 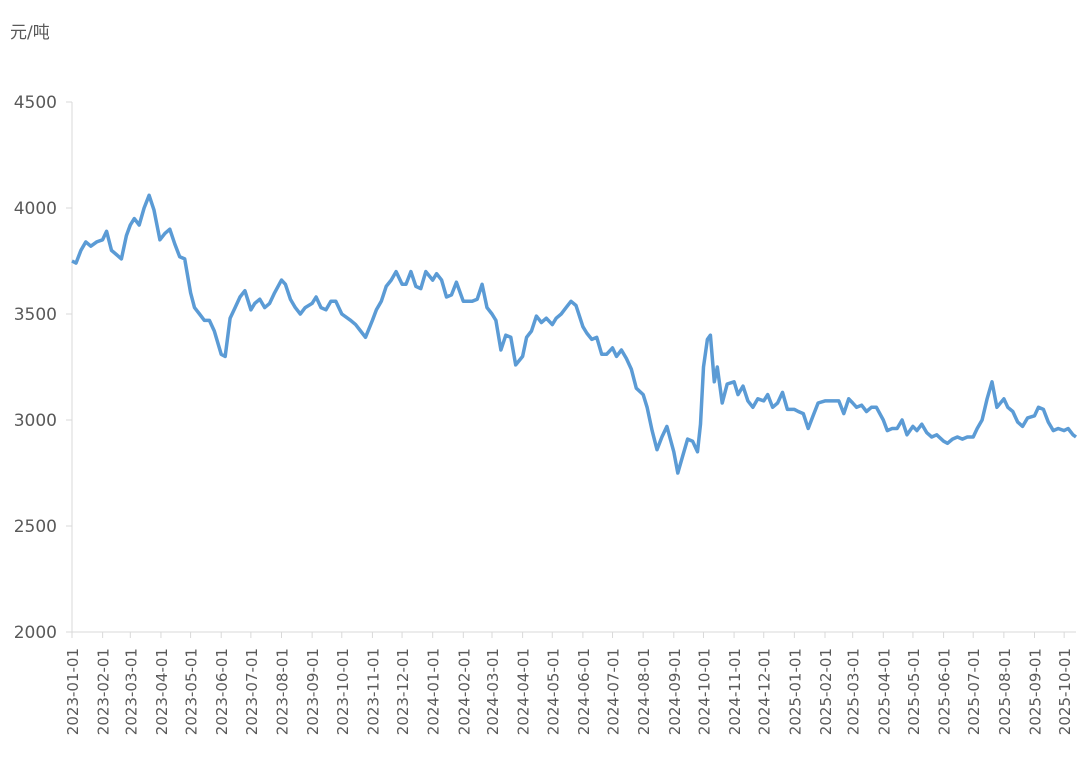 What do you see at coordinates (73, 691) in the screenshot?
I see `x-tick-label: 2023-01-01` at bounding box center [73, 691].